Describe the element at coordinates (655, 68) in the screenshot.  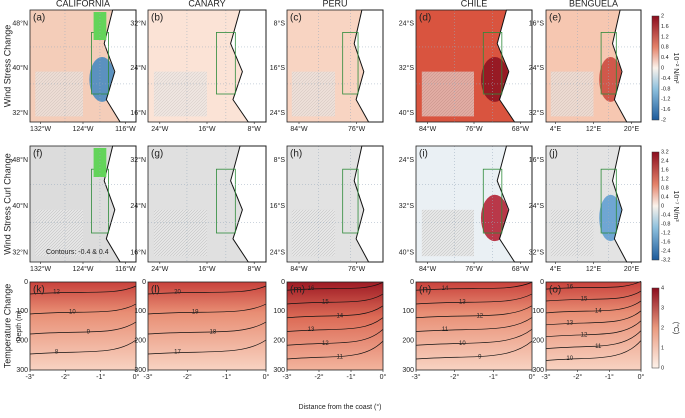
I see `colorbar` at that location.